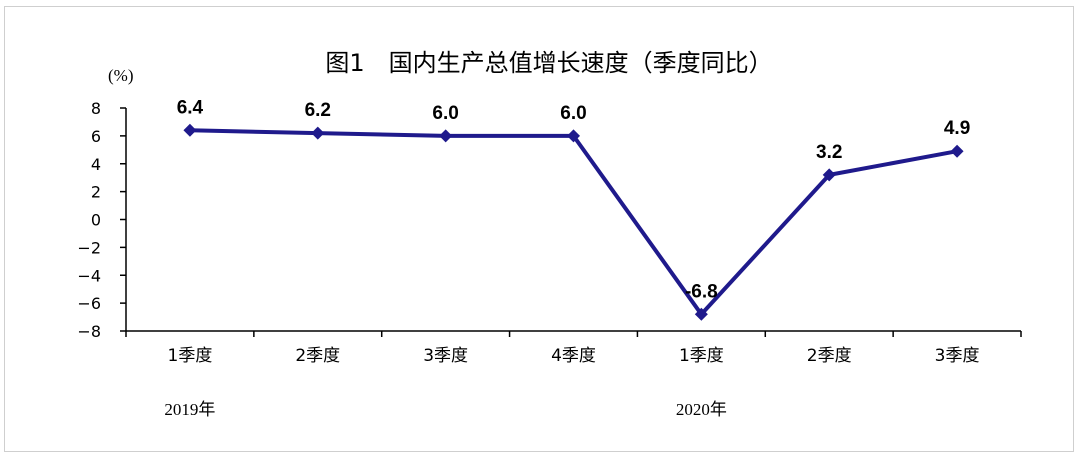  I want to click on chart-title: 图1 国内生产总值增长速度（季度同比）, so click(548, 63).